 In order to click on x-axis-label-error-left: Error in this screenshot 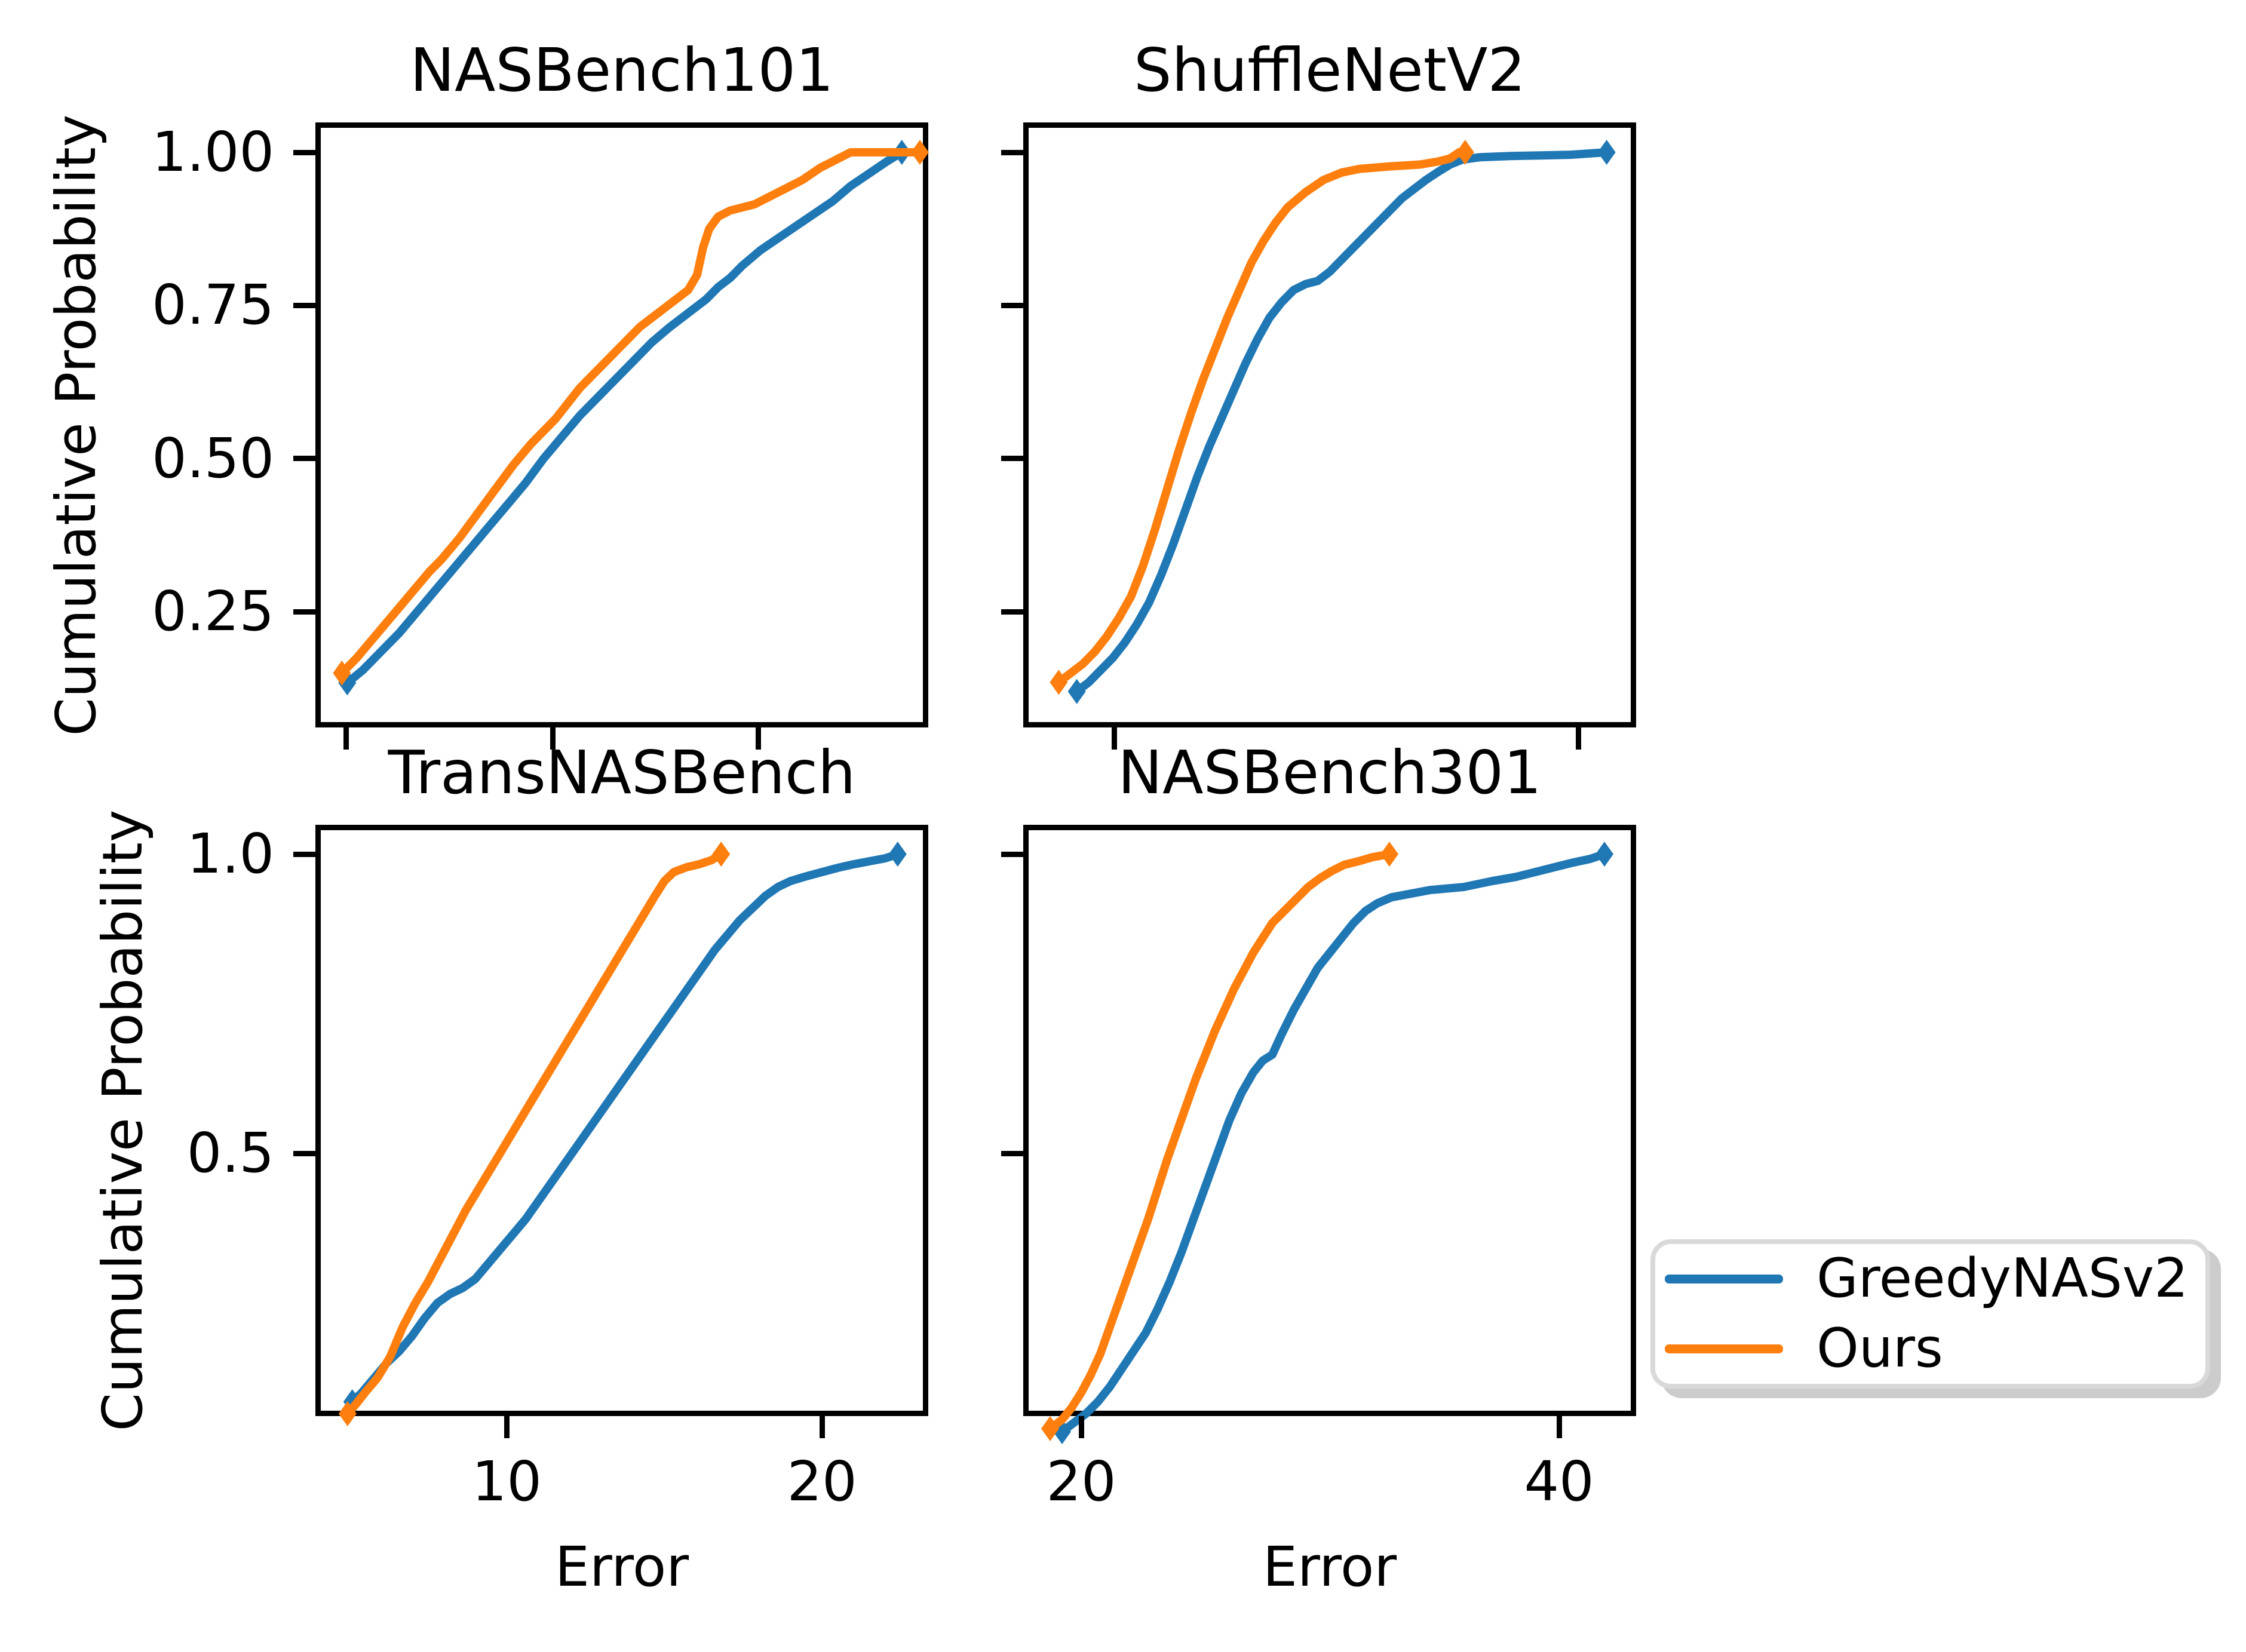, I will do `click(621, 1567)`.